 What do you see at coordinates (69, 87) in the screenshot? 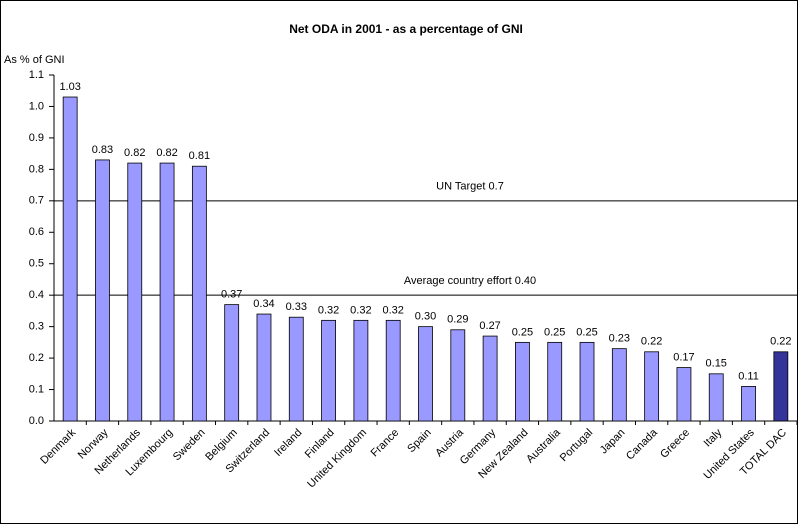
I see `data-label: 1.03` at bounding box center [69, 87].